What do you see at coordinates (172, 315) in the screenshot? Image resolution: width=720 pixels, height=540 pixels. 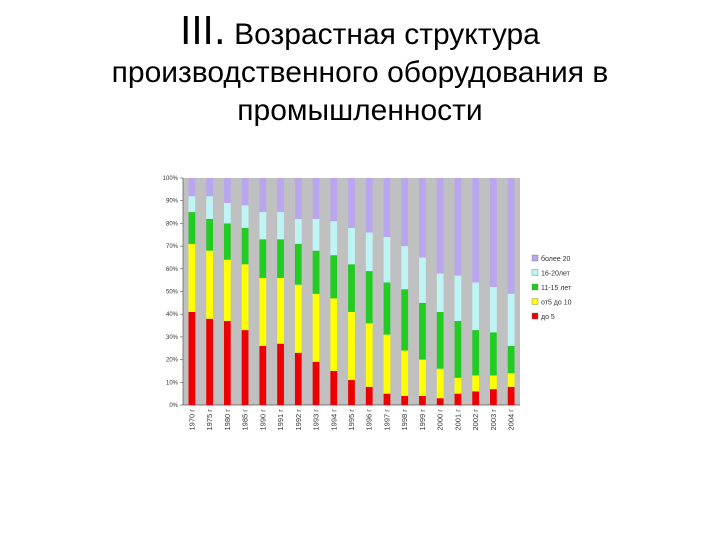 I see `y-tick-label: 40%` at bounding box center [172, 315].